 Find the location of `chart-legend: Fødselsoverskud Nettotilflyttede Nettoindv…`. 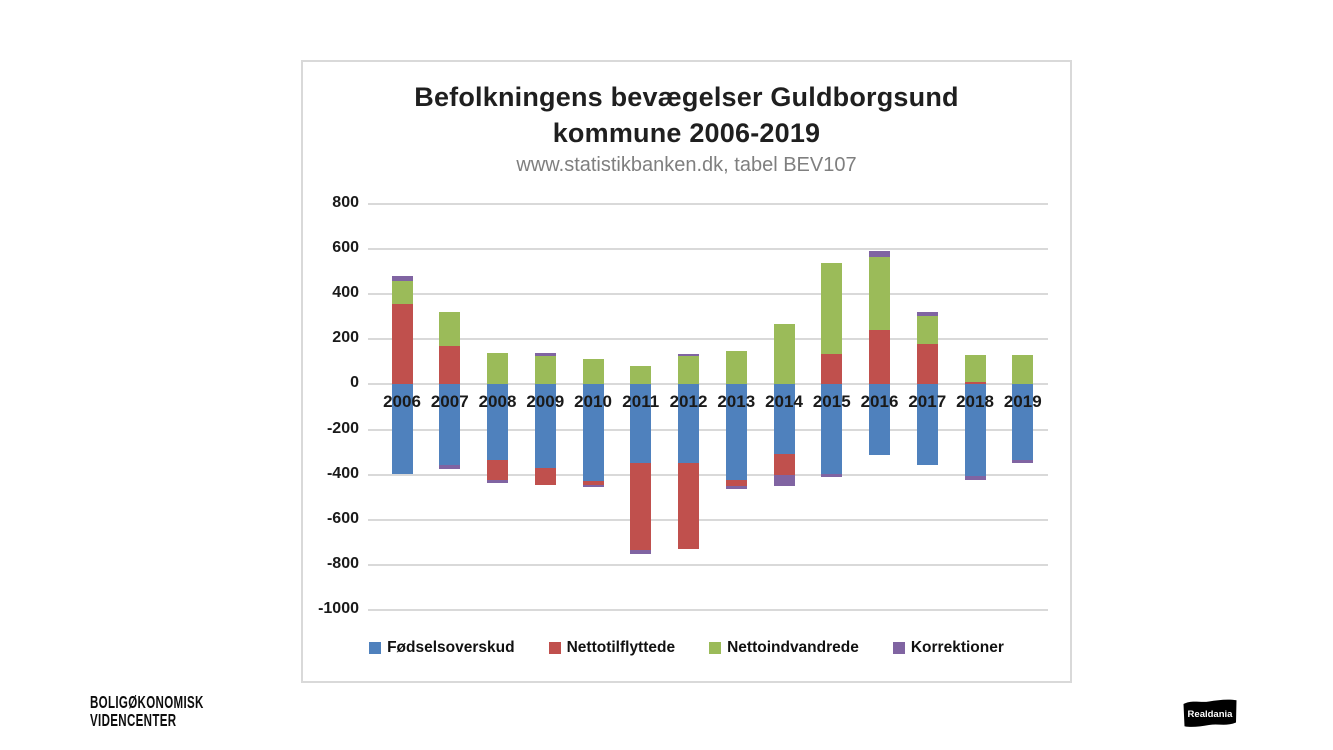

chart-legend: Fødselsoverskud Nettotilflyttede Nettoindv… is located at coordinates (686, 648).